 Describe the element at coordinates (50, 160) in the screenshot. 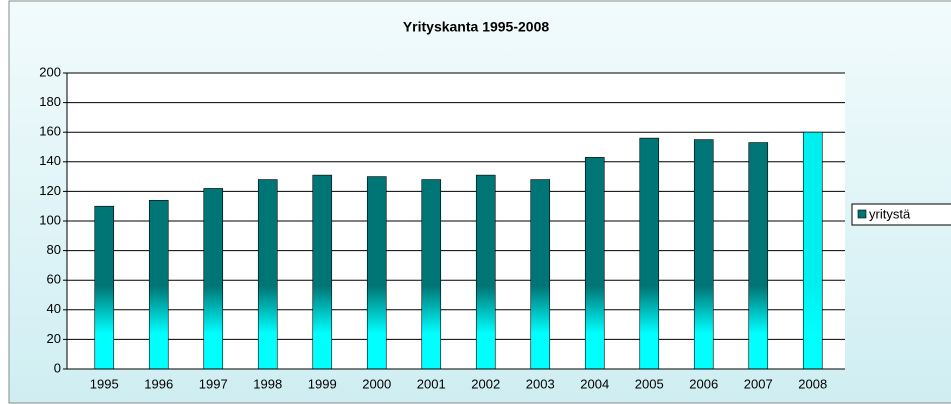

I see `y-tick-label: 140` at that location.